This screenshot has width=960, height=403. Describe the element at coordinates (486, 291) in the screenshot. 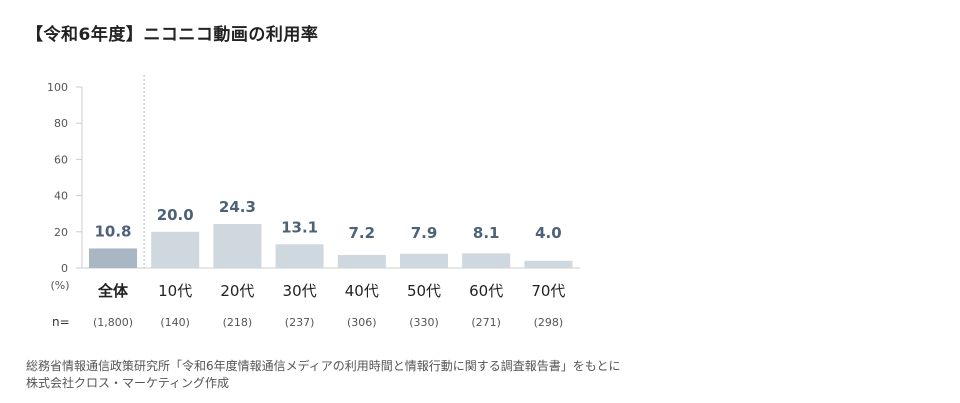

I see `category-label: 60代` at that location.